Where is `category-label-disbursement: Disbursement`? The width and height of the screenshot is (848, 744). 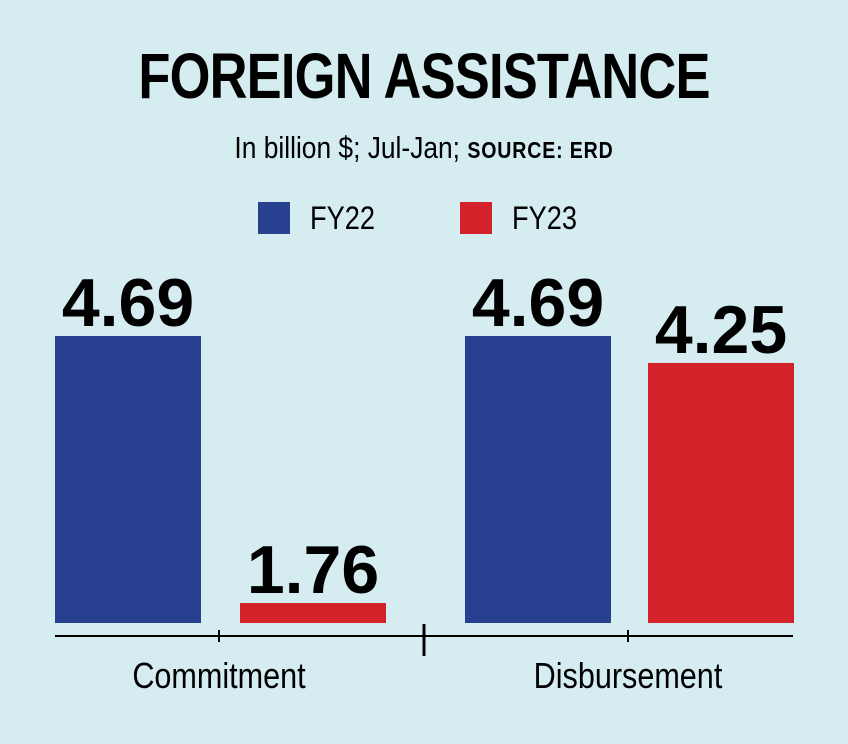
category-label-disbursement: Disbursement is located at coordinates (628, 677).